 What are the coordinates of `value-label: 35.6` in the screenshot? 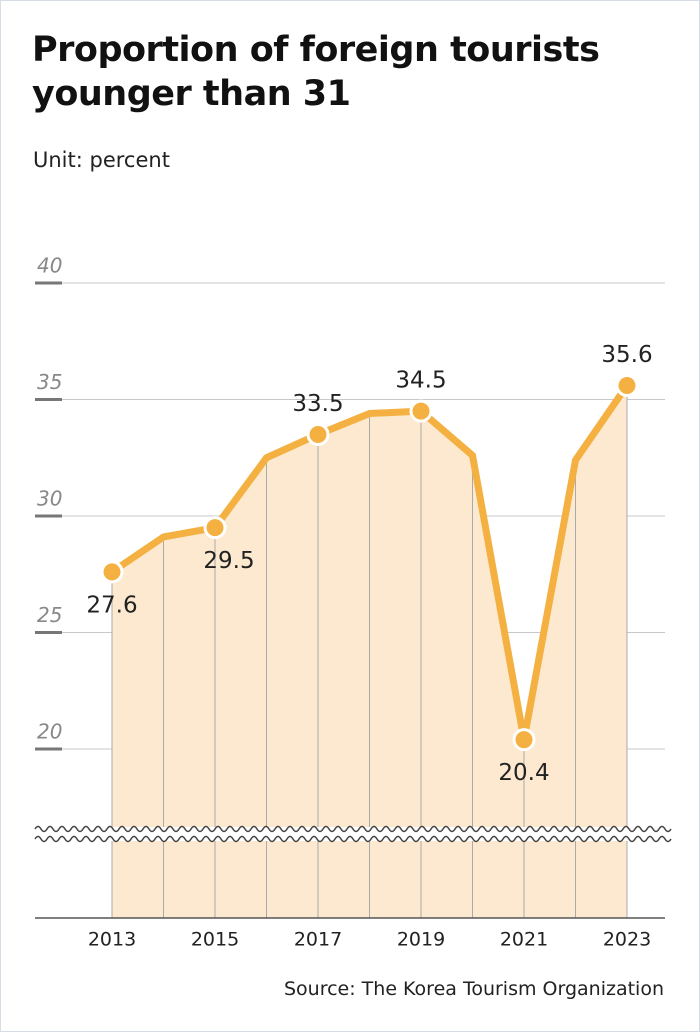 It's located at (626, 355).